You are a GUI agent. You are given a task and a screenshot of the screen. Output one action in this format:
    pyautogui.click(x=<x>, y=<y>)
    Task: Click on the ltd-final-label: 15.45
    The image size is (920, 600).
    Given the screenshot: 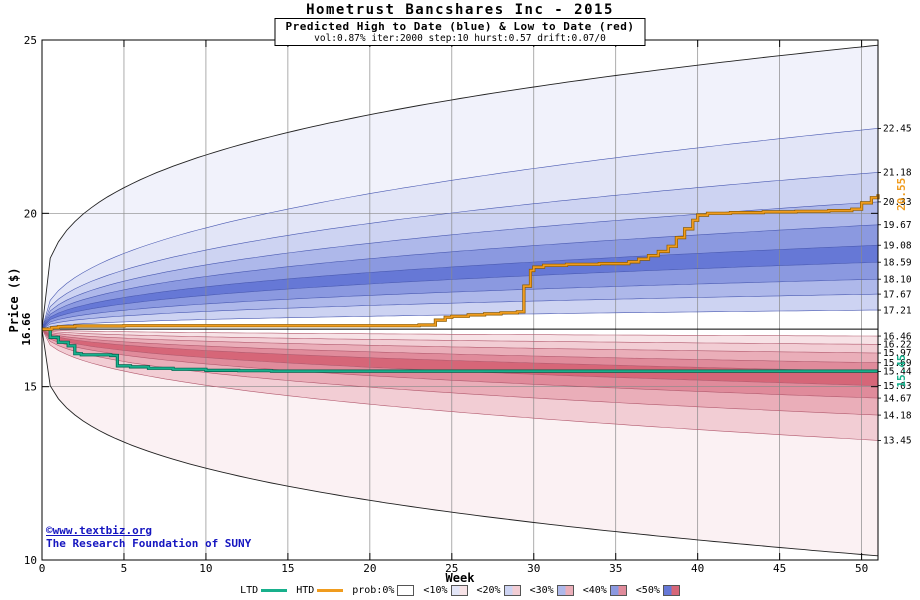 What is the action you would take?
    pyautogui.click(x=901, y=371)
    